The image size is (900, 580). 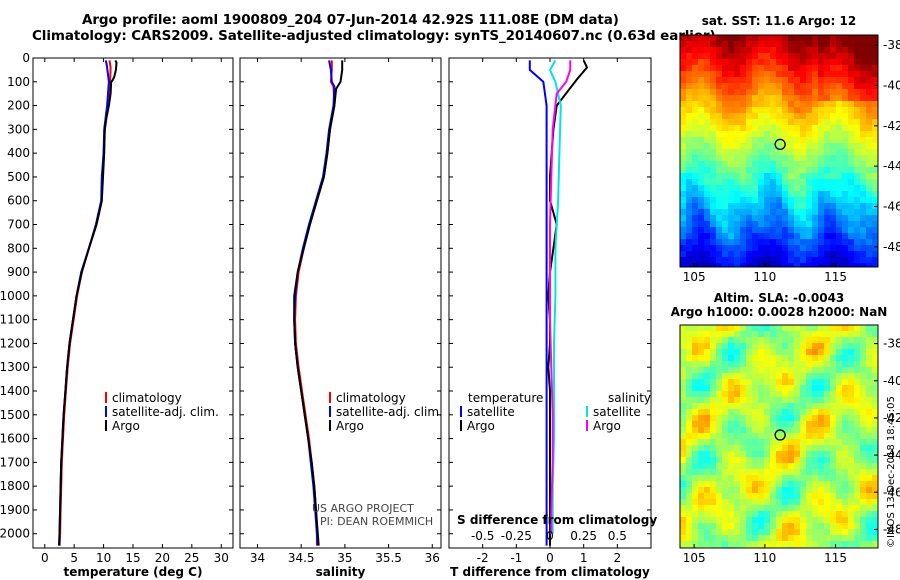 I want to click on salinity-series-argo, so click(x=318, y=303).